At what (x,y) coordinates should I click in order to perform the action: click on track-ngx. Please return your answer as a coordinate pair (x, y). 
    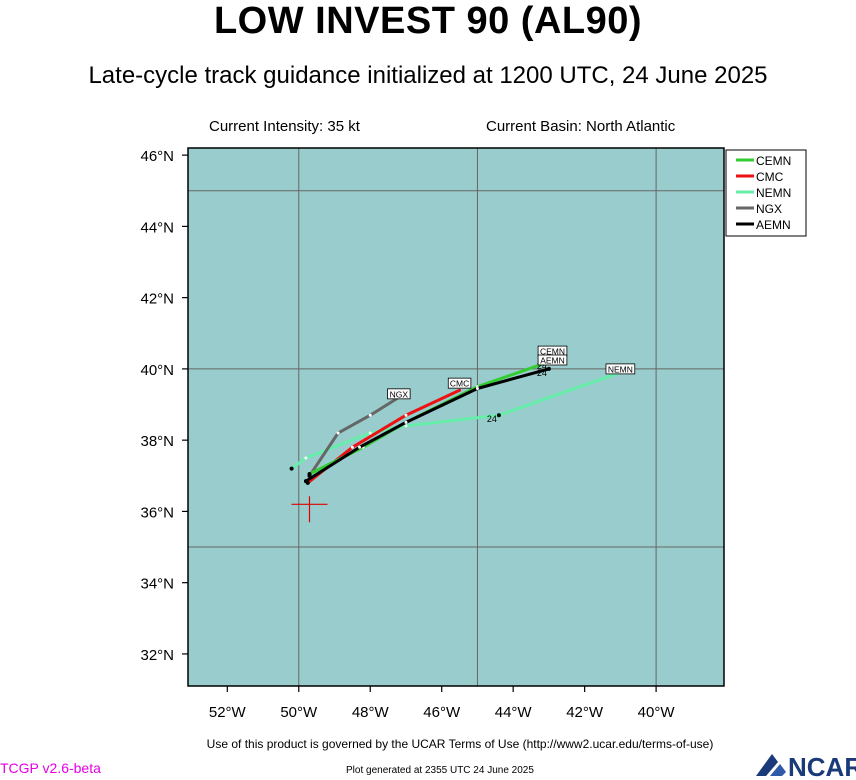
    Looking at the image, I should click on (354, 436).